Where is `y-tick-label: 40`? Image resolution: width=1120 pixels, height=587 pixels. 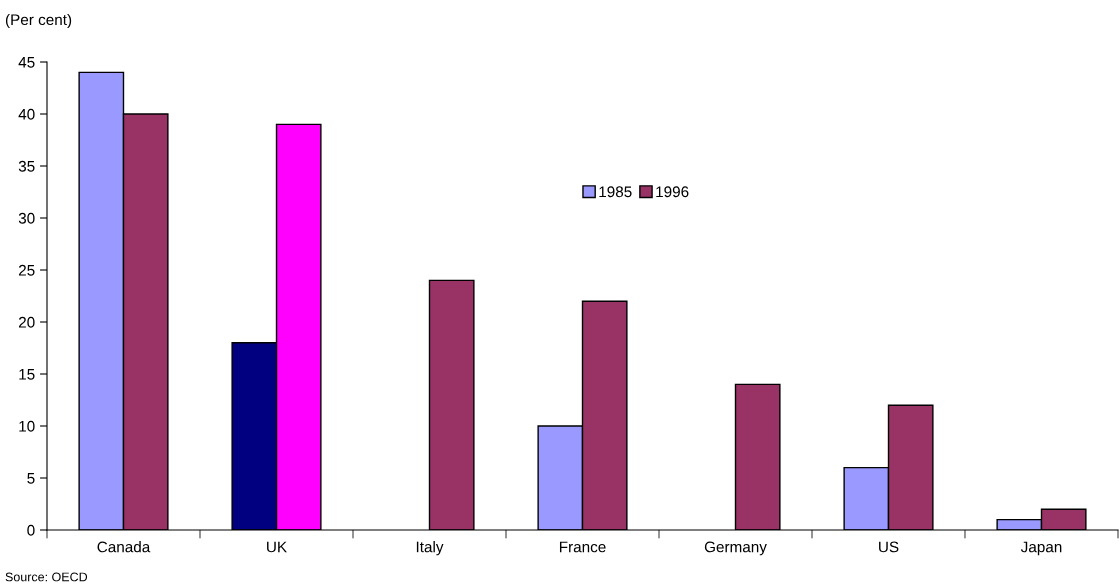 y-tick-label: 40 is located at coordinates (26, 114).